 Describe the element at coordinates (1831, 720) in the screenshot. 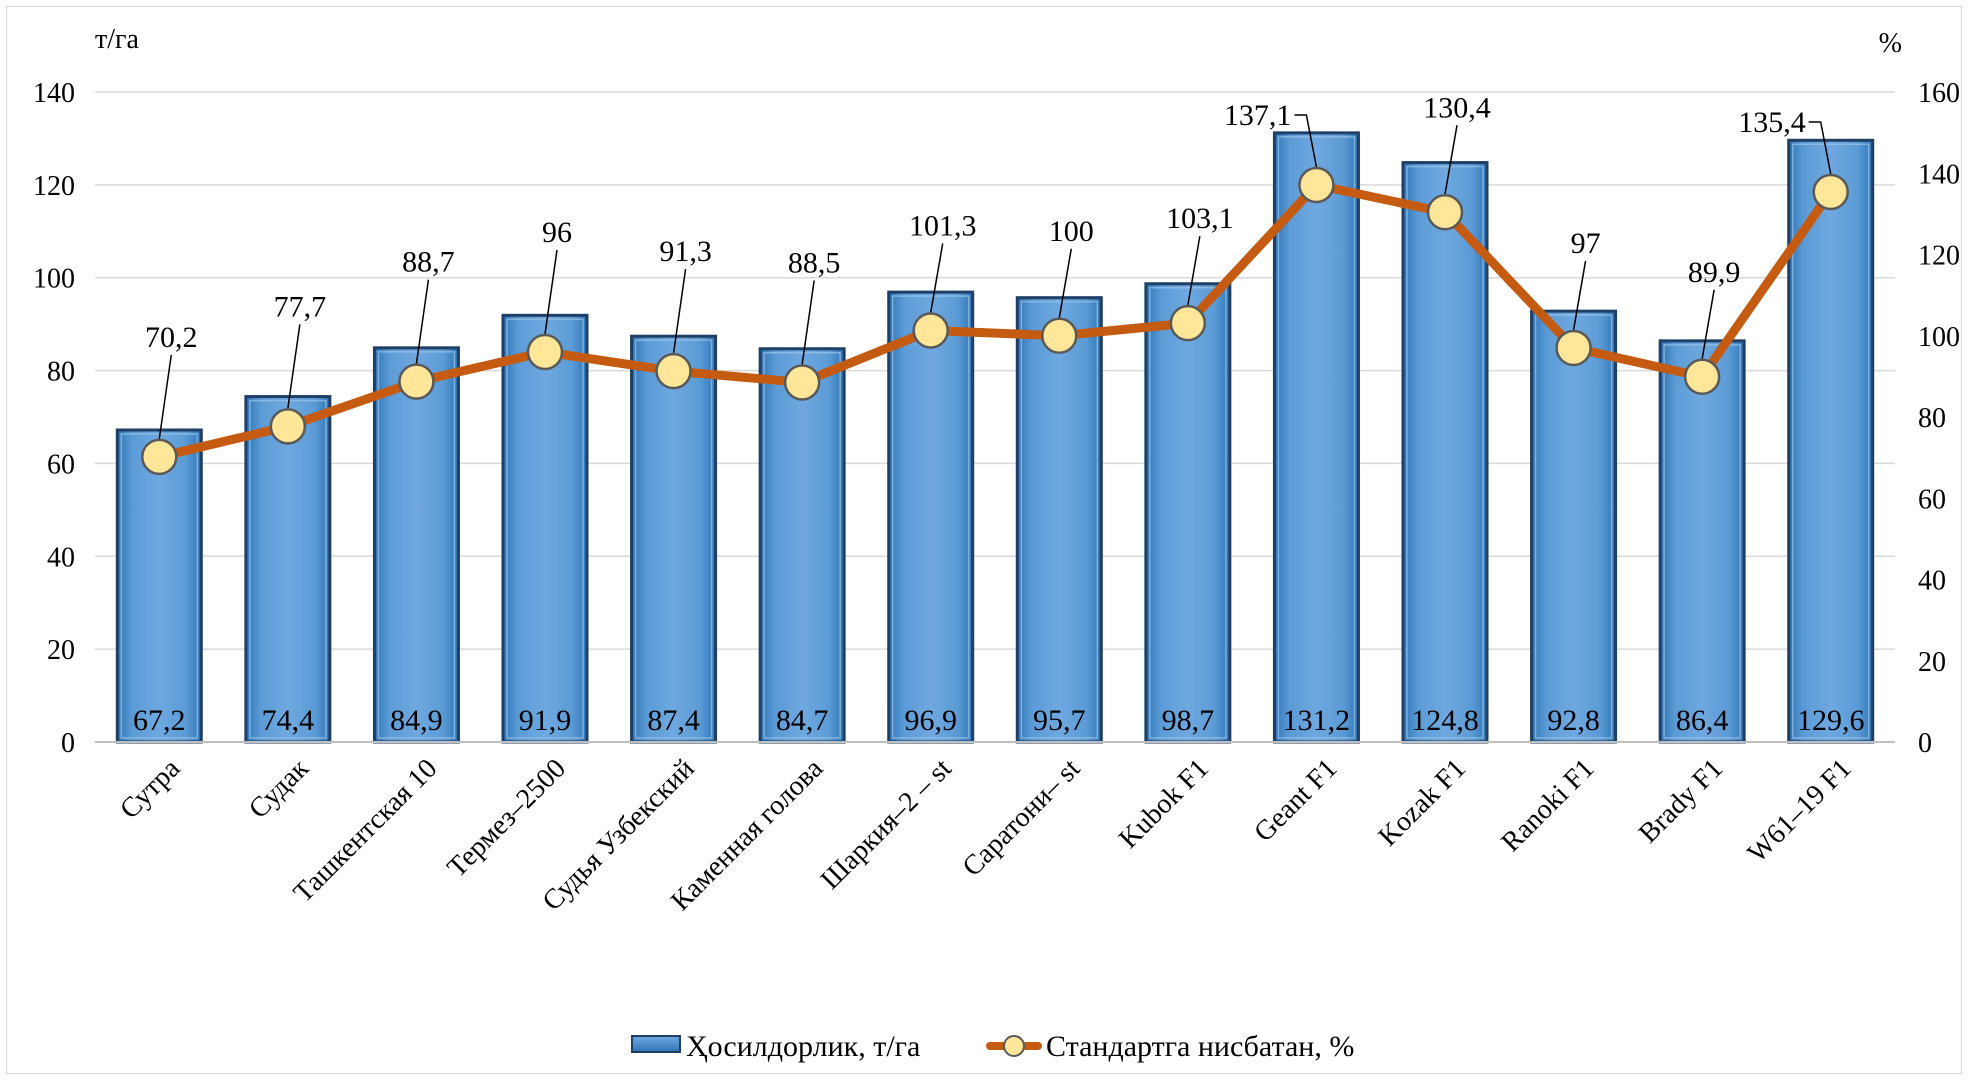

I see `bar-value-label: 129,6` at that location.